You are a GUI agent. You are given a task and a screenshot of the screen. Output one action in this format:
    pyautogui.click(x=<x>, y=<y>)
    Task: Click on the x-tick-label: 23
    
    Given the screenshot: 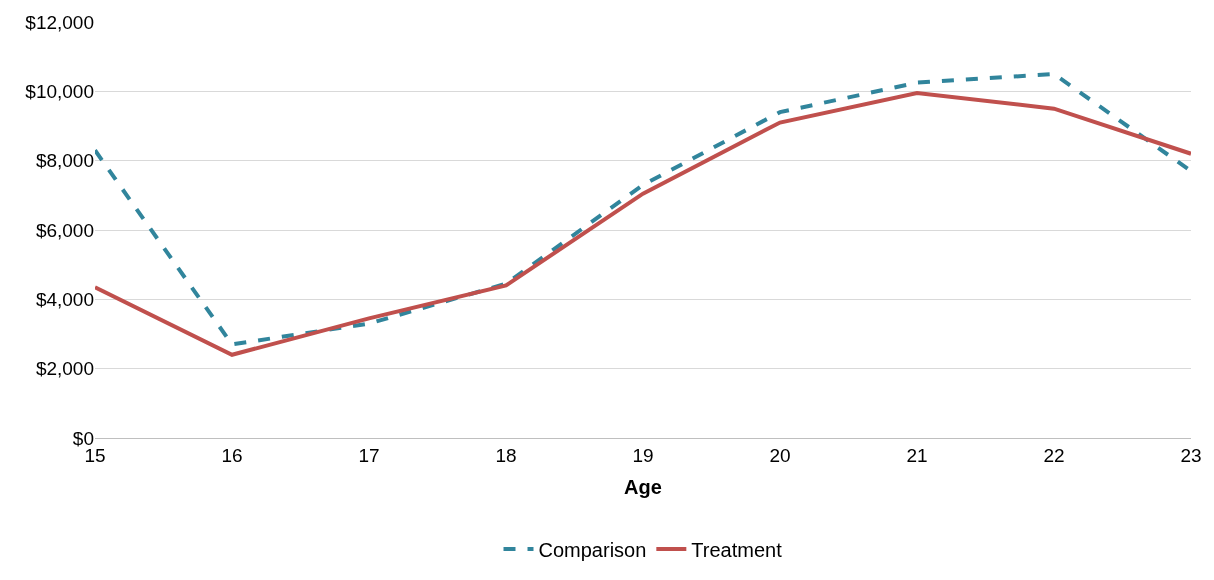 What is the action you would take?
    pyautogui.click(x=1191, y=455)
    